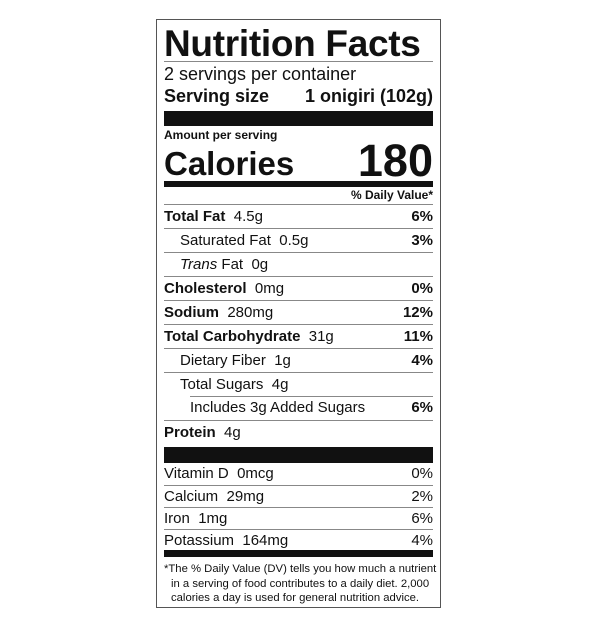  Describe the element at coordinates (422, 288) in the screenshot. I see `nutrient-dv: 0%` at that location.